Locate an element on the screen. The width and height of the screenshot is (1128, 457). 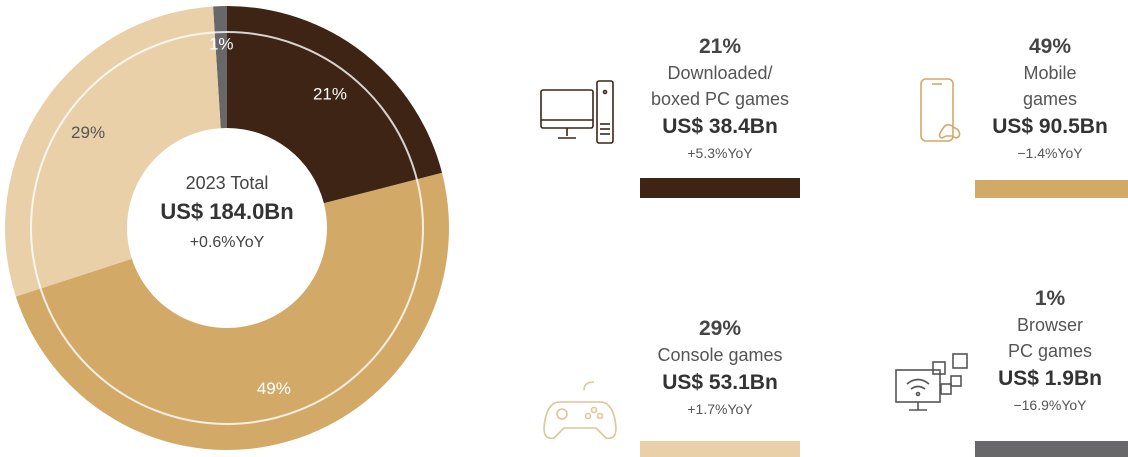
segment-yoy: +5.3%YoY is located at coordinates (720, 153).